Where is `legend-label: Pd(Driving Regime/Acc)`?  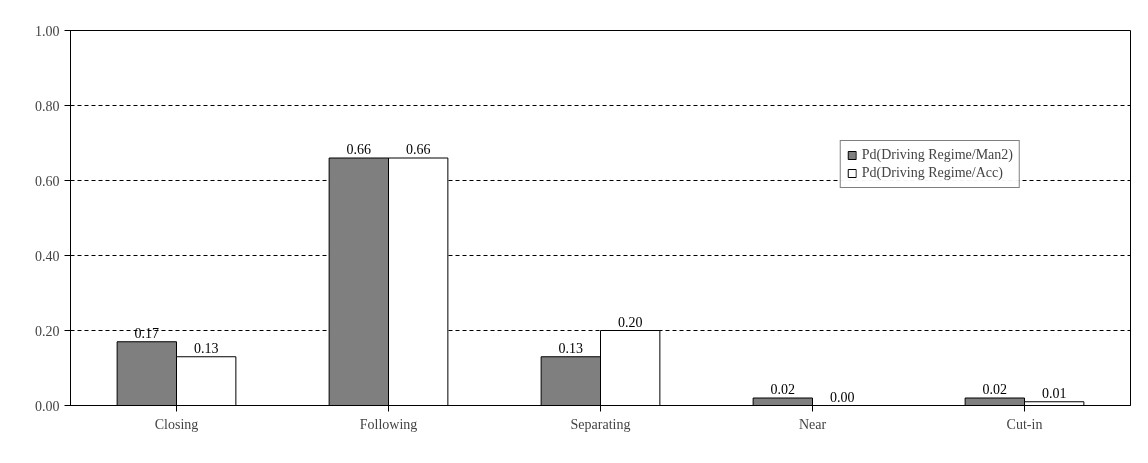
legend-label: Pd(Driving Regime/Acc) is located at coordinates (932, 173).